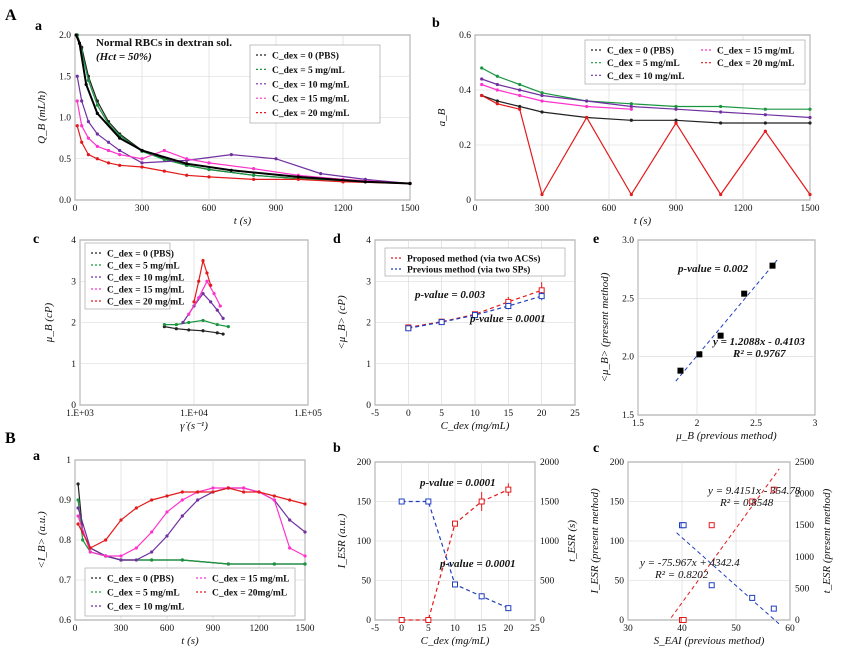 The height and width of the screenshot is (662, 850). I want to click on legend-entry: C_dex = 20 mg/mL, so click(755, 64).